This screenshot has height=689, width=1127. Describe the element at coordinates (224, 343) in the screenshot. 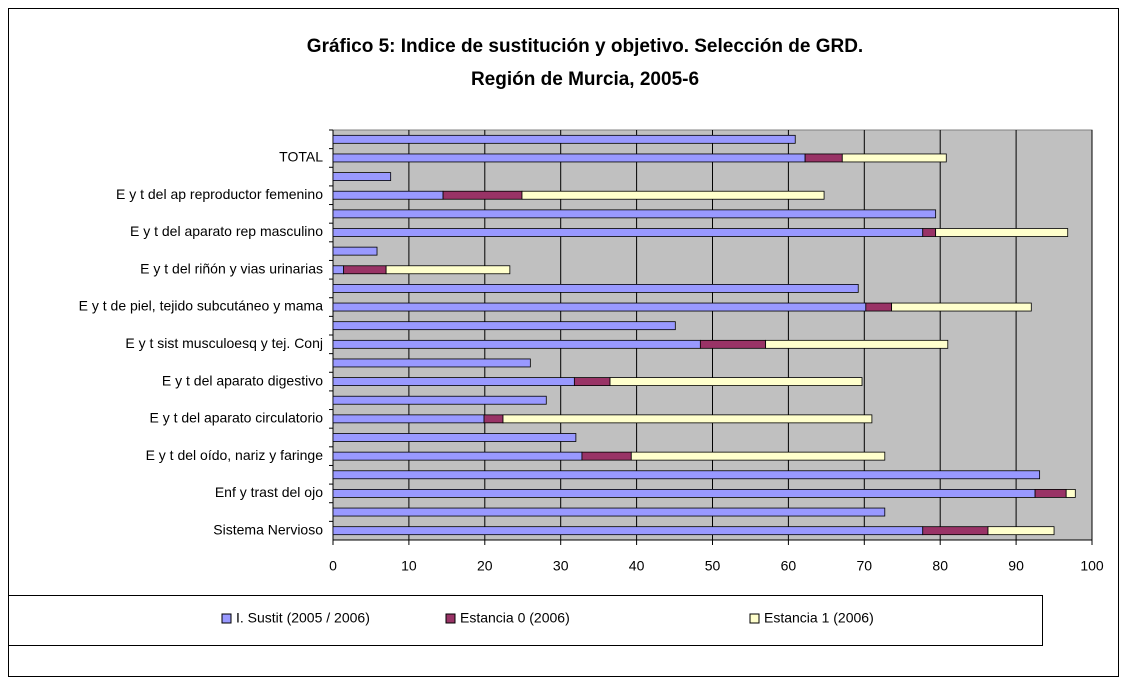

I see `y-tick-label: E y t sist musculoesq y tej. Conj` at that location.